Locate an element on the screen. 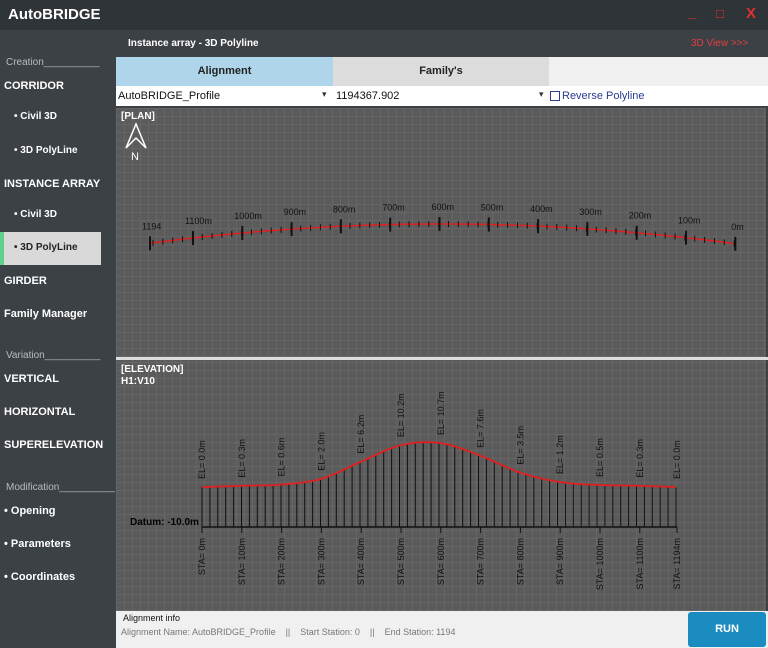  station-label: STA= 900m is located at coordinates (560, 561).